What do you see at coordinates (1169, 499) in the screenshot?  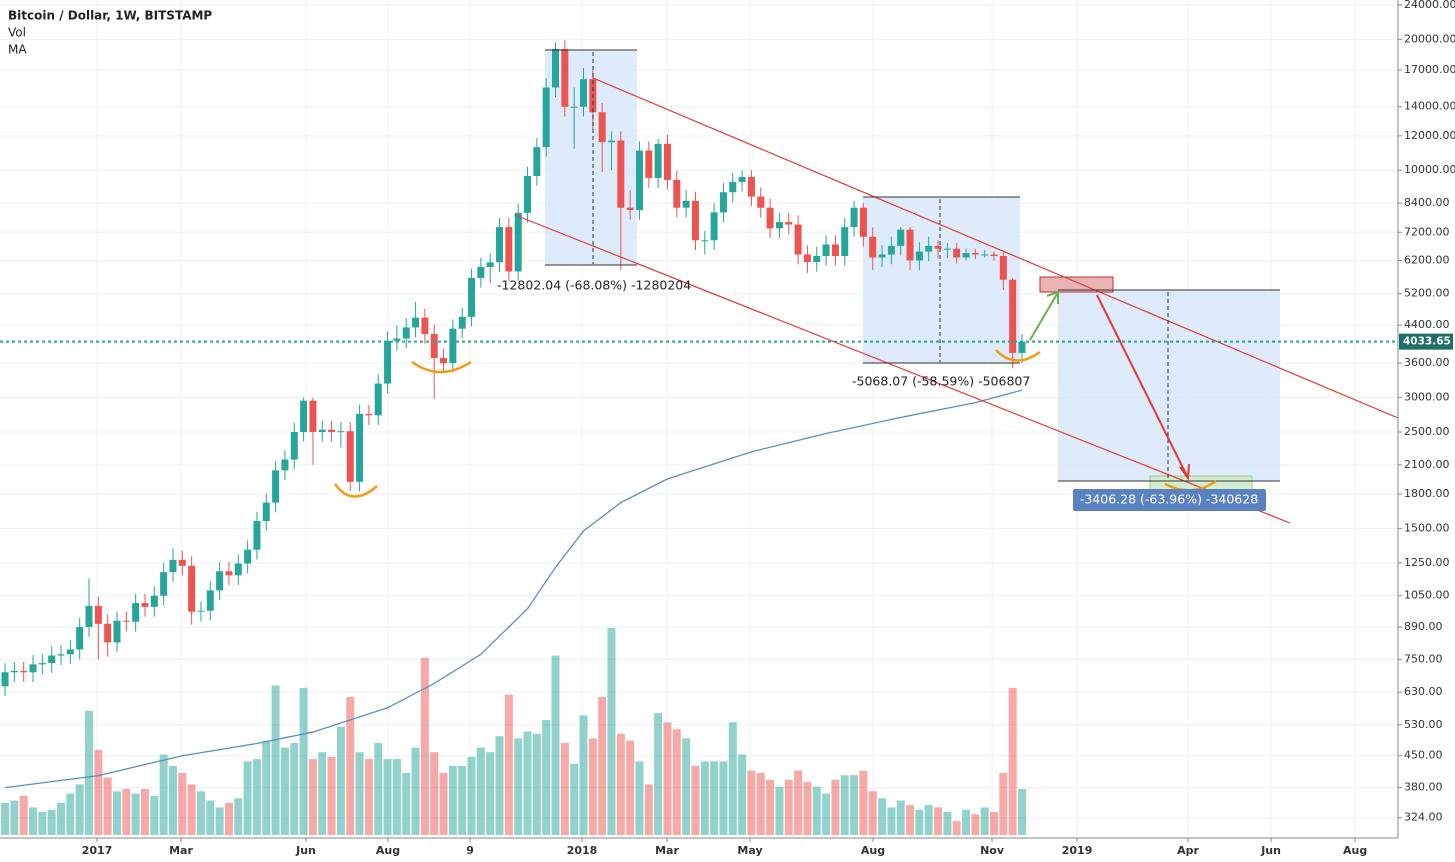 I see `measure-label: -3406.28 (-63.96%) -340628` at bounding box center [1169, 499].